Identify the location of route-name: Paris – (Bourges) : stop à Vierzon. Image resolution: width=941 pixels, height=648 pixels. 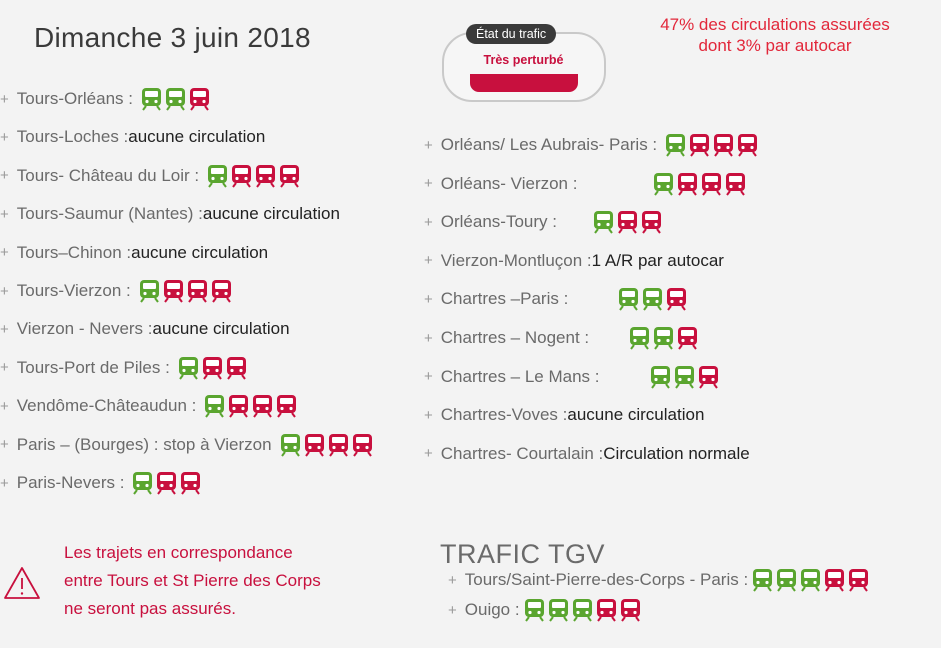
(144, 444).